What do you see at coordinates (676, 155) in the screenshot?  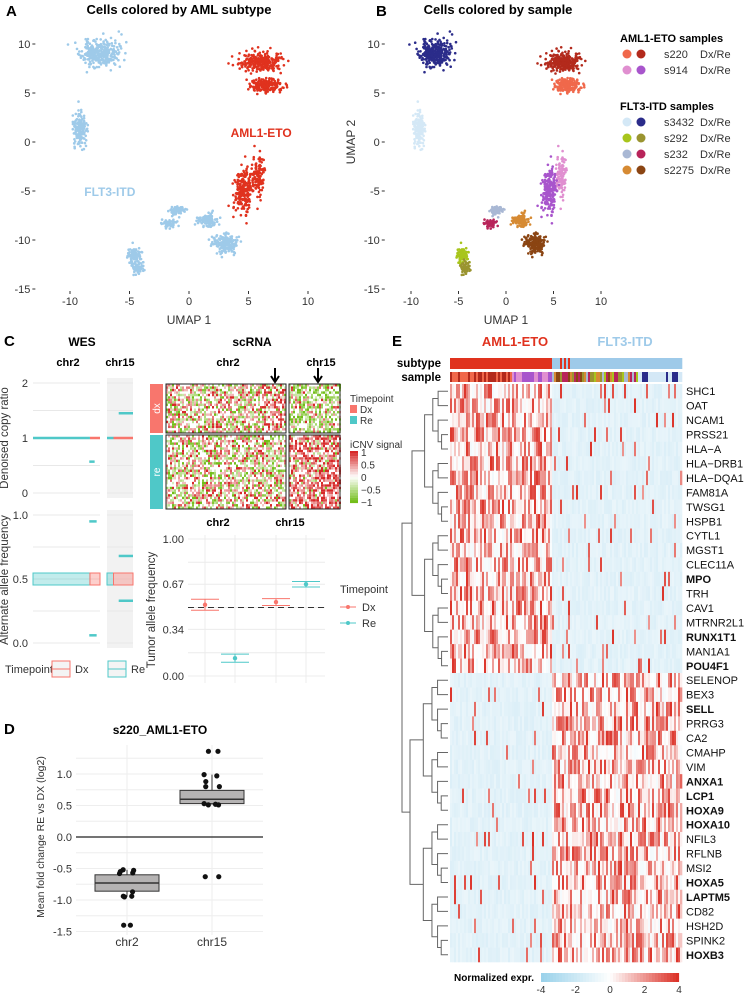 I see `legend-sample: s232` at bounding box center [676, 155].